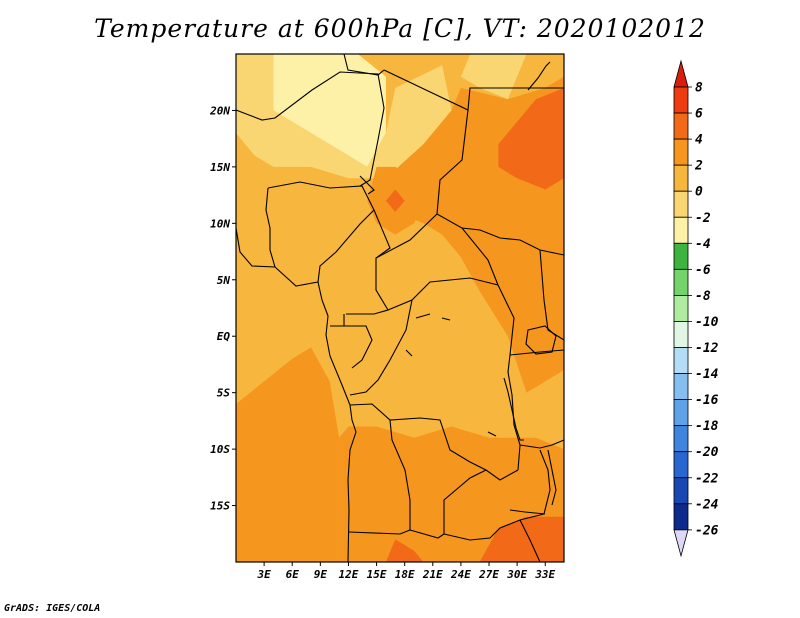 The image size is (800, 618). What do you see at coordinates (395, 200) in the screenshot?
I see `hottest-spot-chad` at bounding box center [395, 200].